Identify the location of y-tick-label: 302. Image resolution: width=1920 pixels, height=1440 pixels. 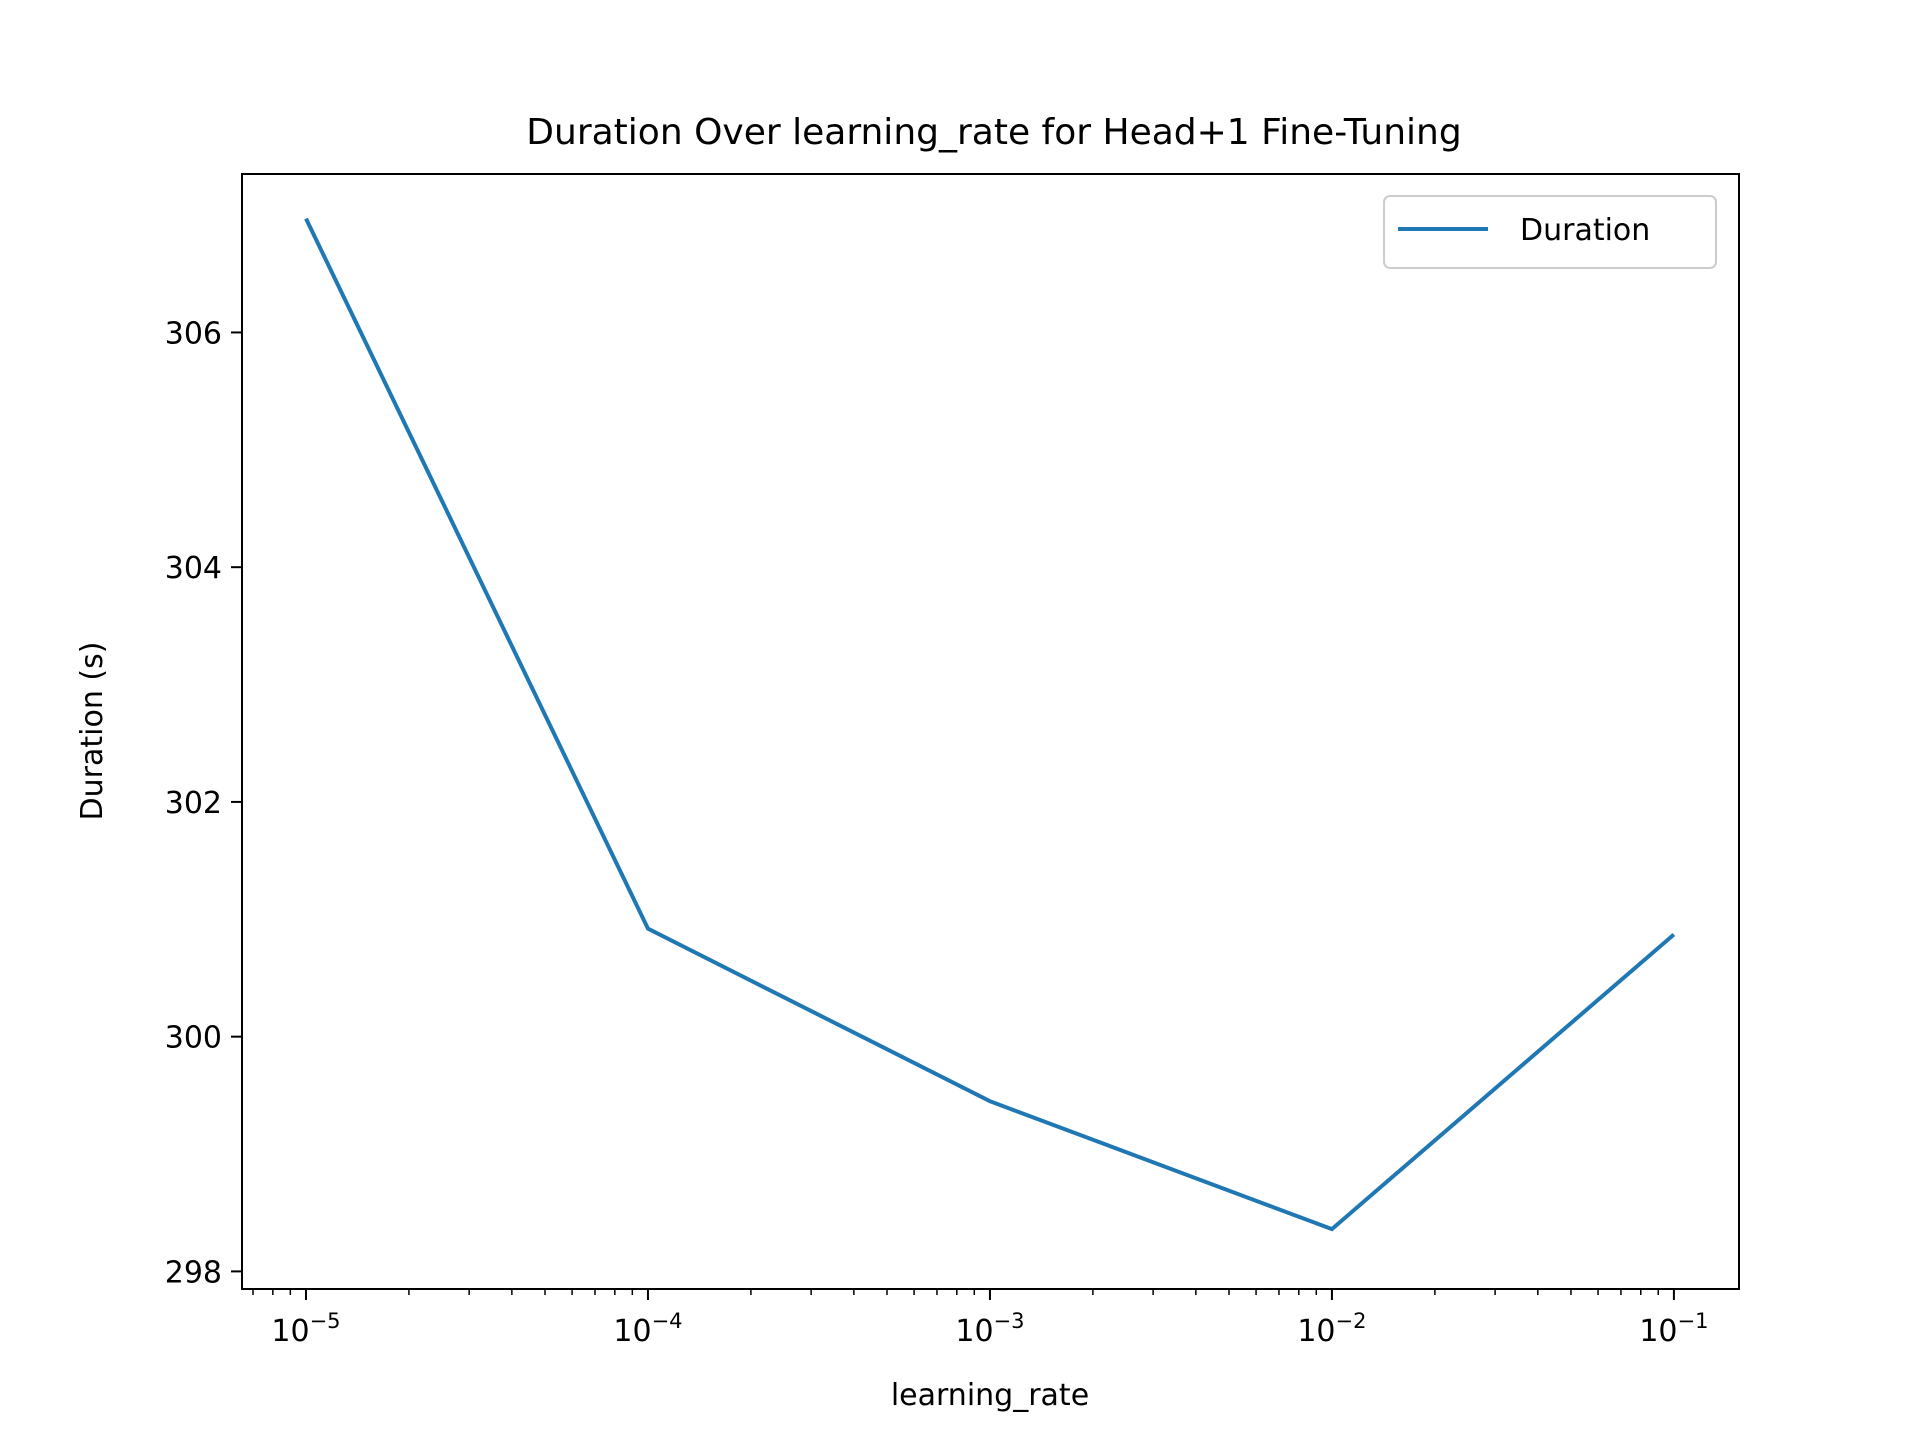
(193, 803).